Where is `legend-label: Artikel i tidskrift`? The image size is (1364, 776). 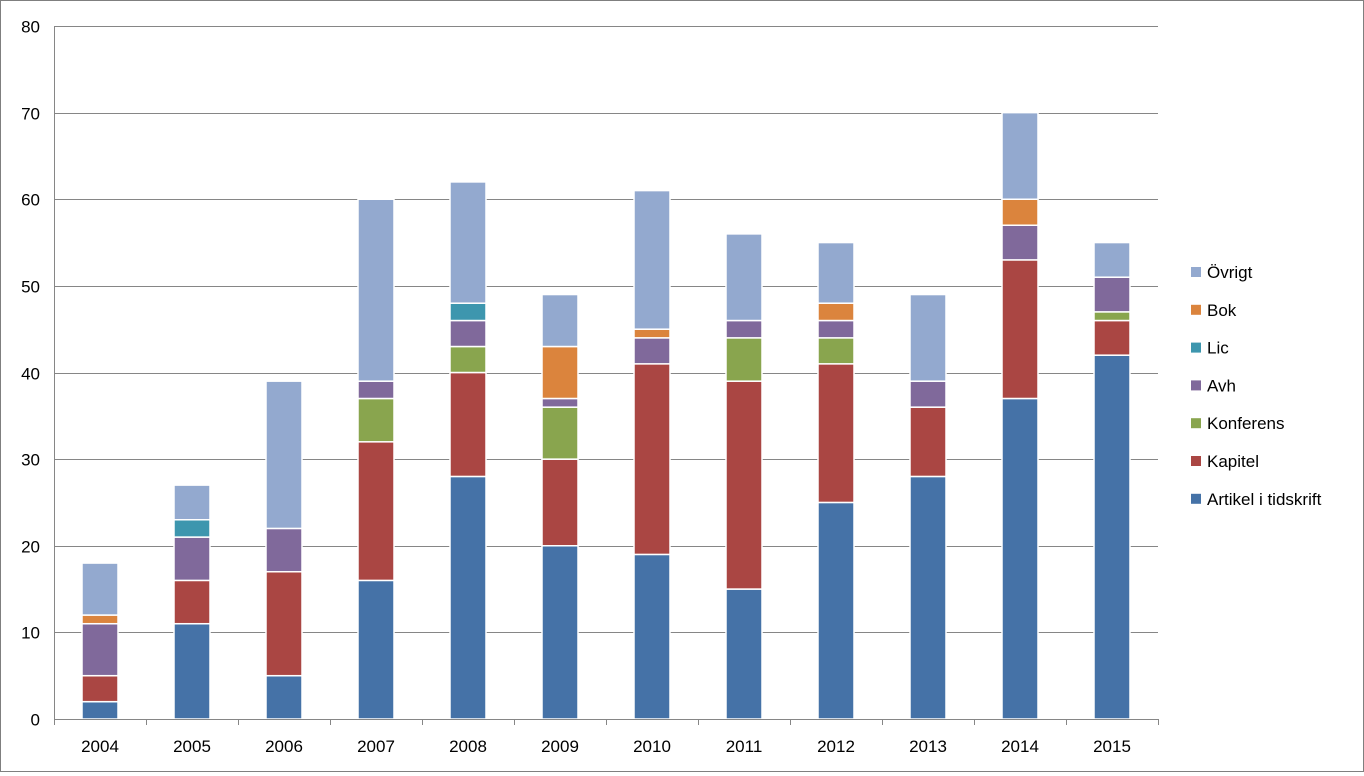 legend-label: Artikel i tidskrift is located at coordinates (1264, 499).